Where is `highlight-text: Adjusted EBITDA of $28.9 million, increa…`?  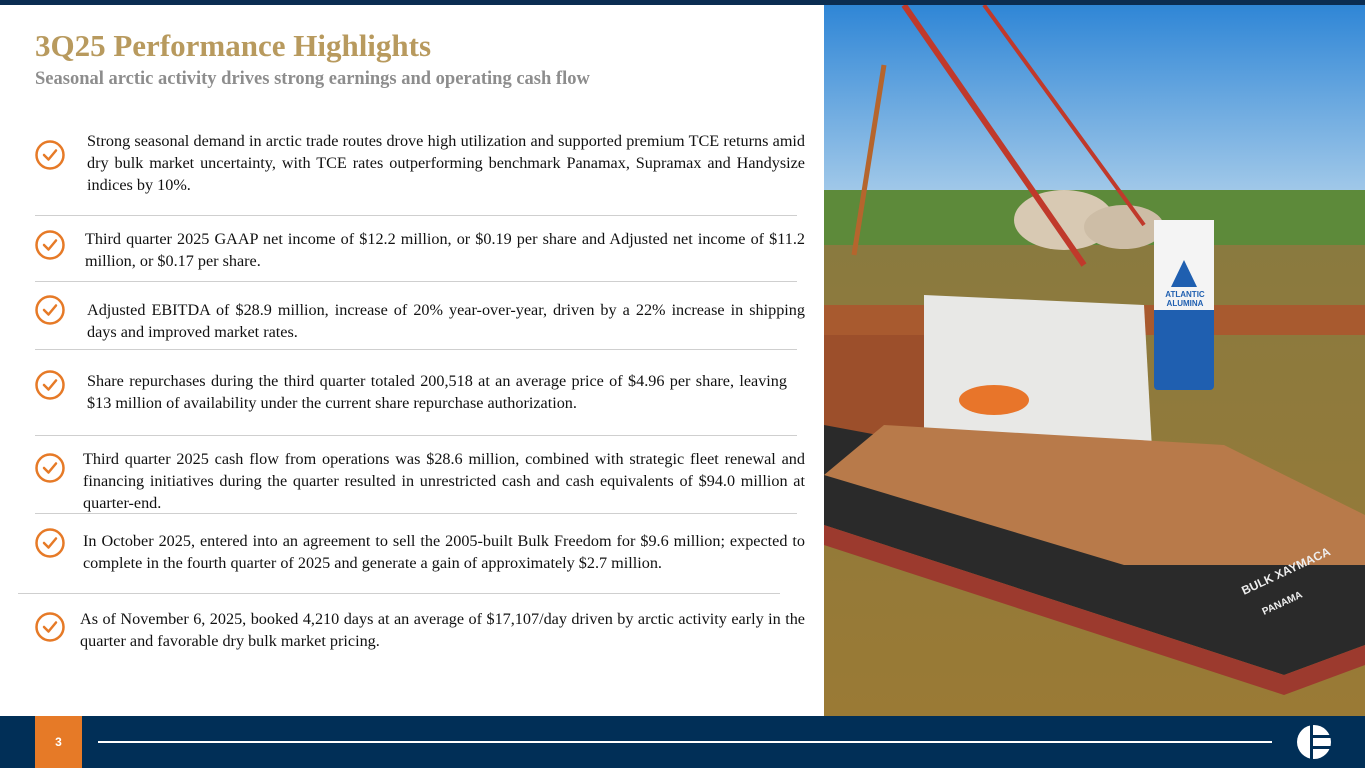
highlight-text: Adjusted EBITDA of $28.9 million, increa… is located at coordinates (446, 321).